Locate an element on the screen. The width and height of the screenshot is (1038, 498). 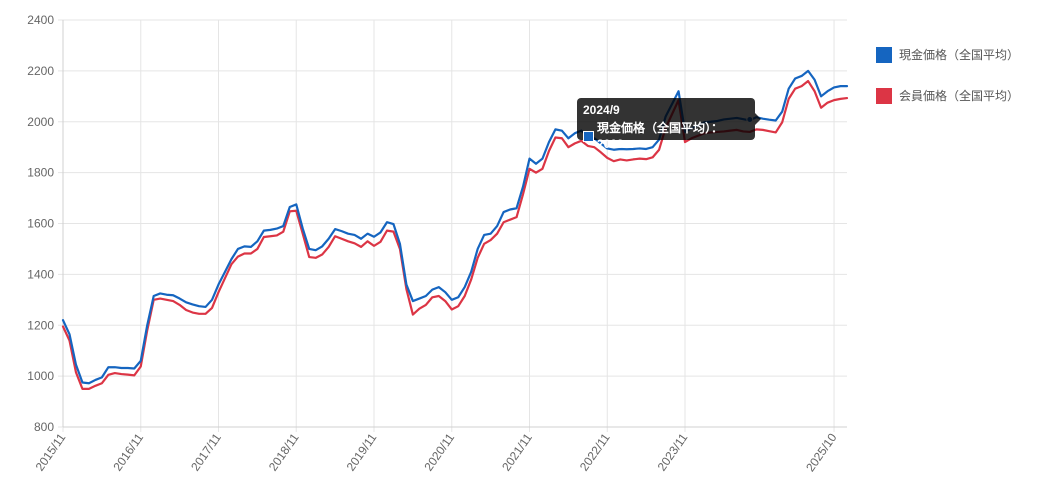
tooltip-swatch is located at coordinates (588, 136).